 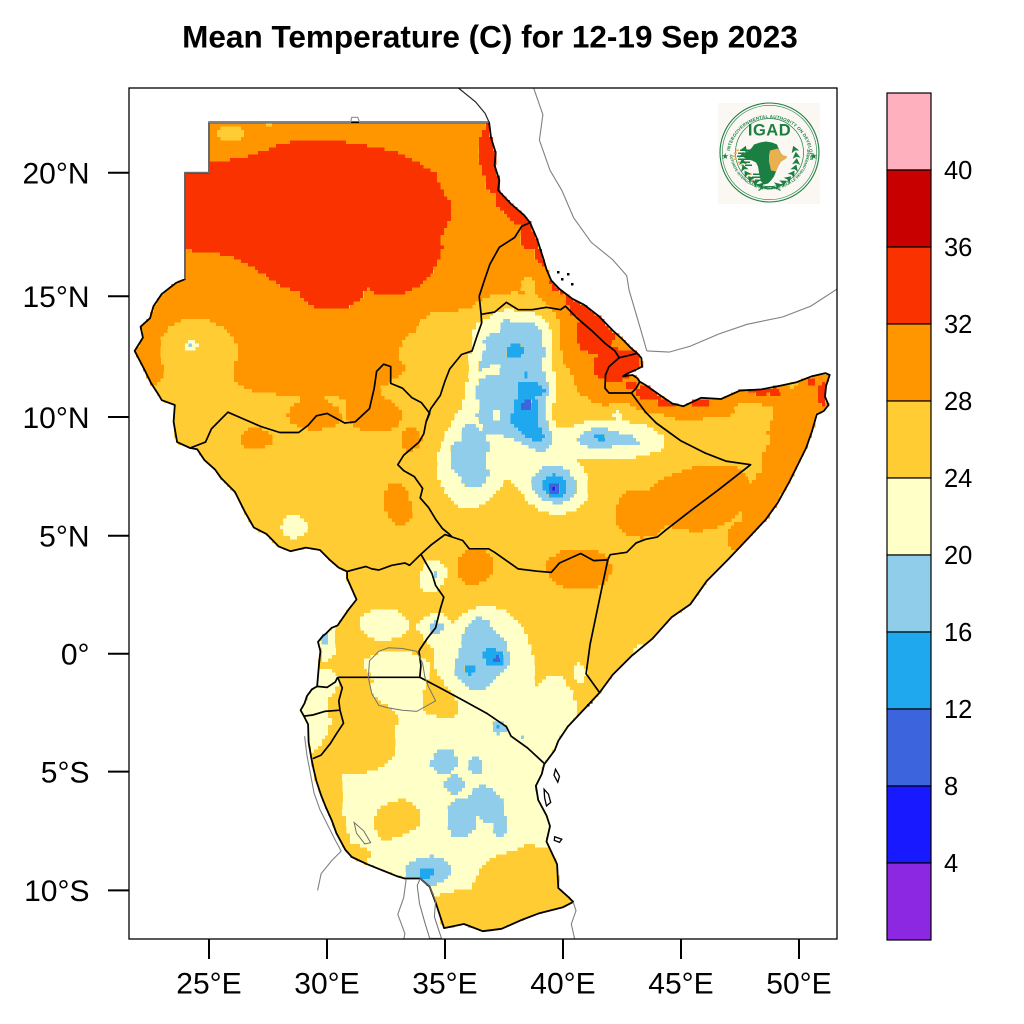 I want to click on svg-text: 25°E, so click(x=208, y=984).